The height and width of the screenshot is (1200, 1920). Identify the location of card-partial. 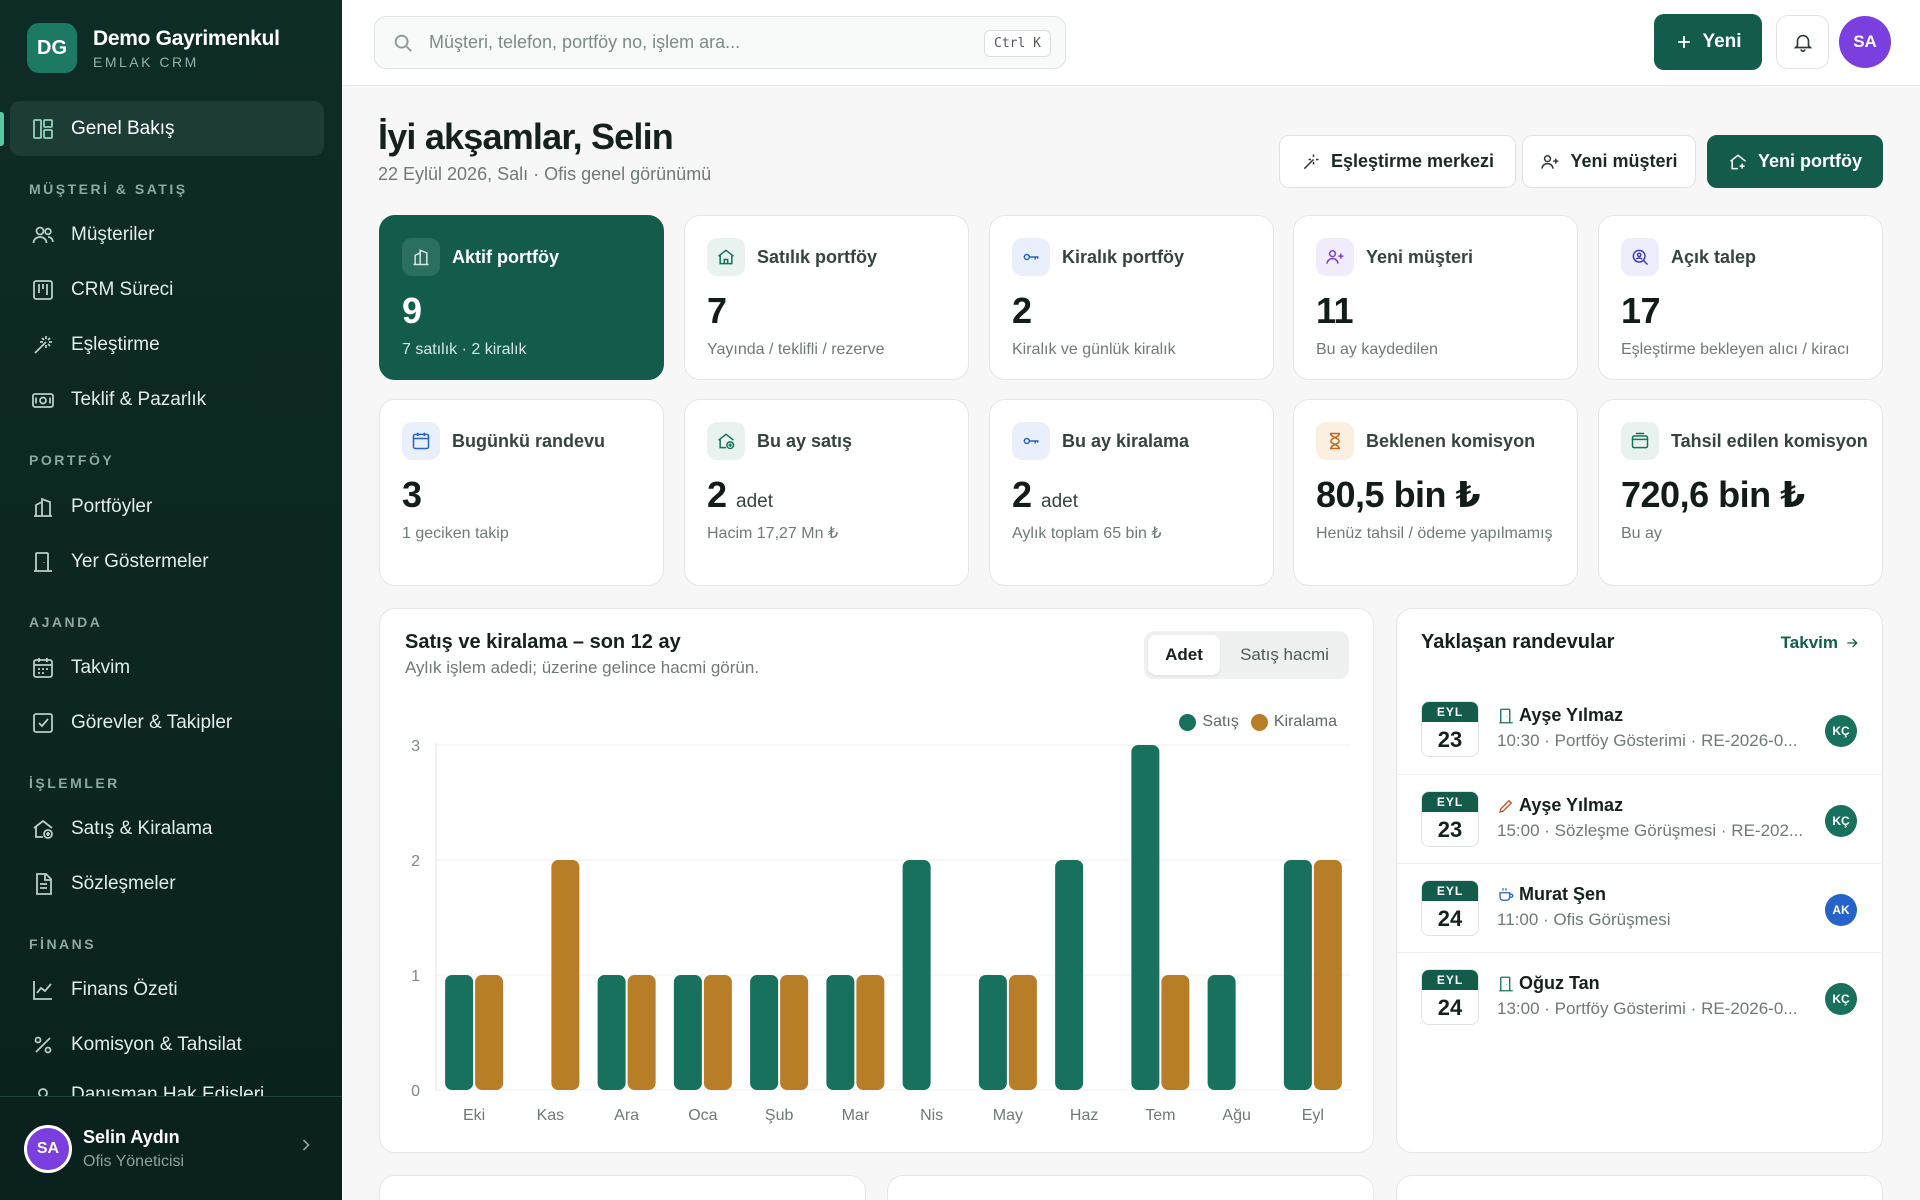
(622, 1187).